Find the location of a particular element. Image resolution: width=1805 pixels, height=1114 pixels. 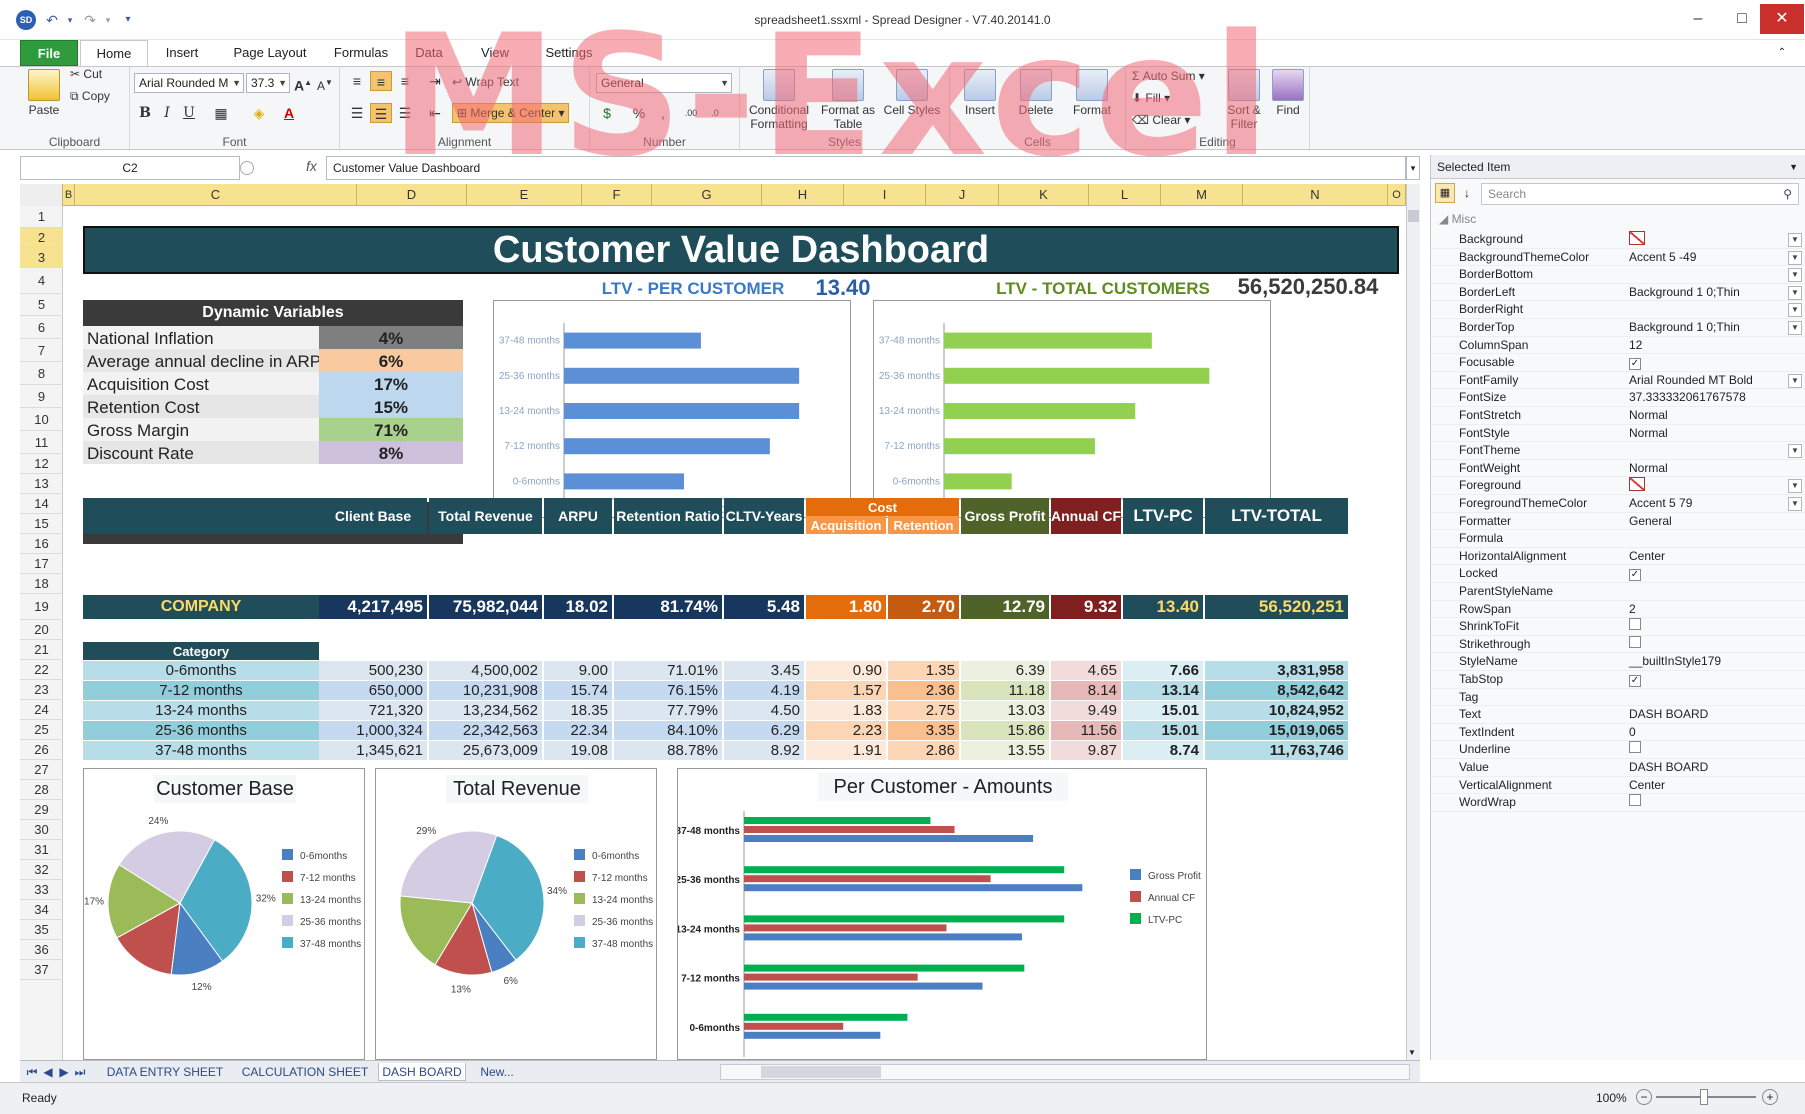

property-value: 37.333332061767578 is located at coordinates (1687, 397).